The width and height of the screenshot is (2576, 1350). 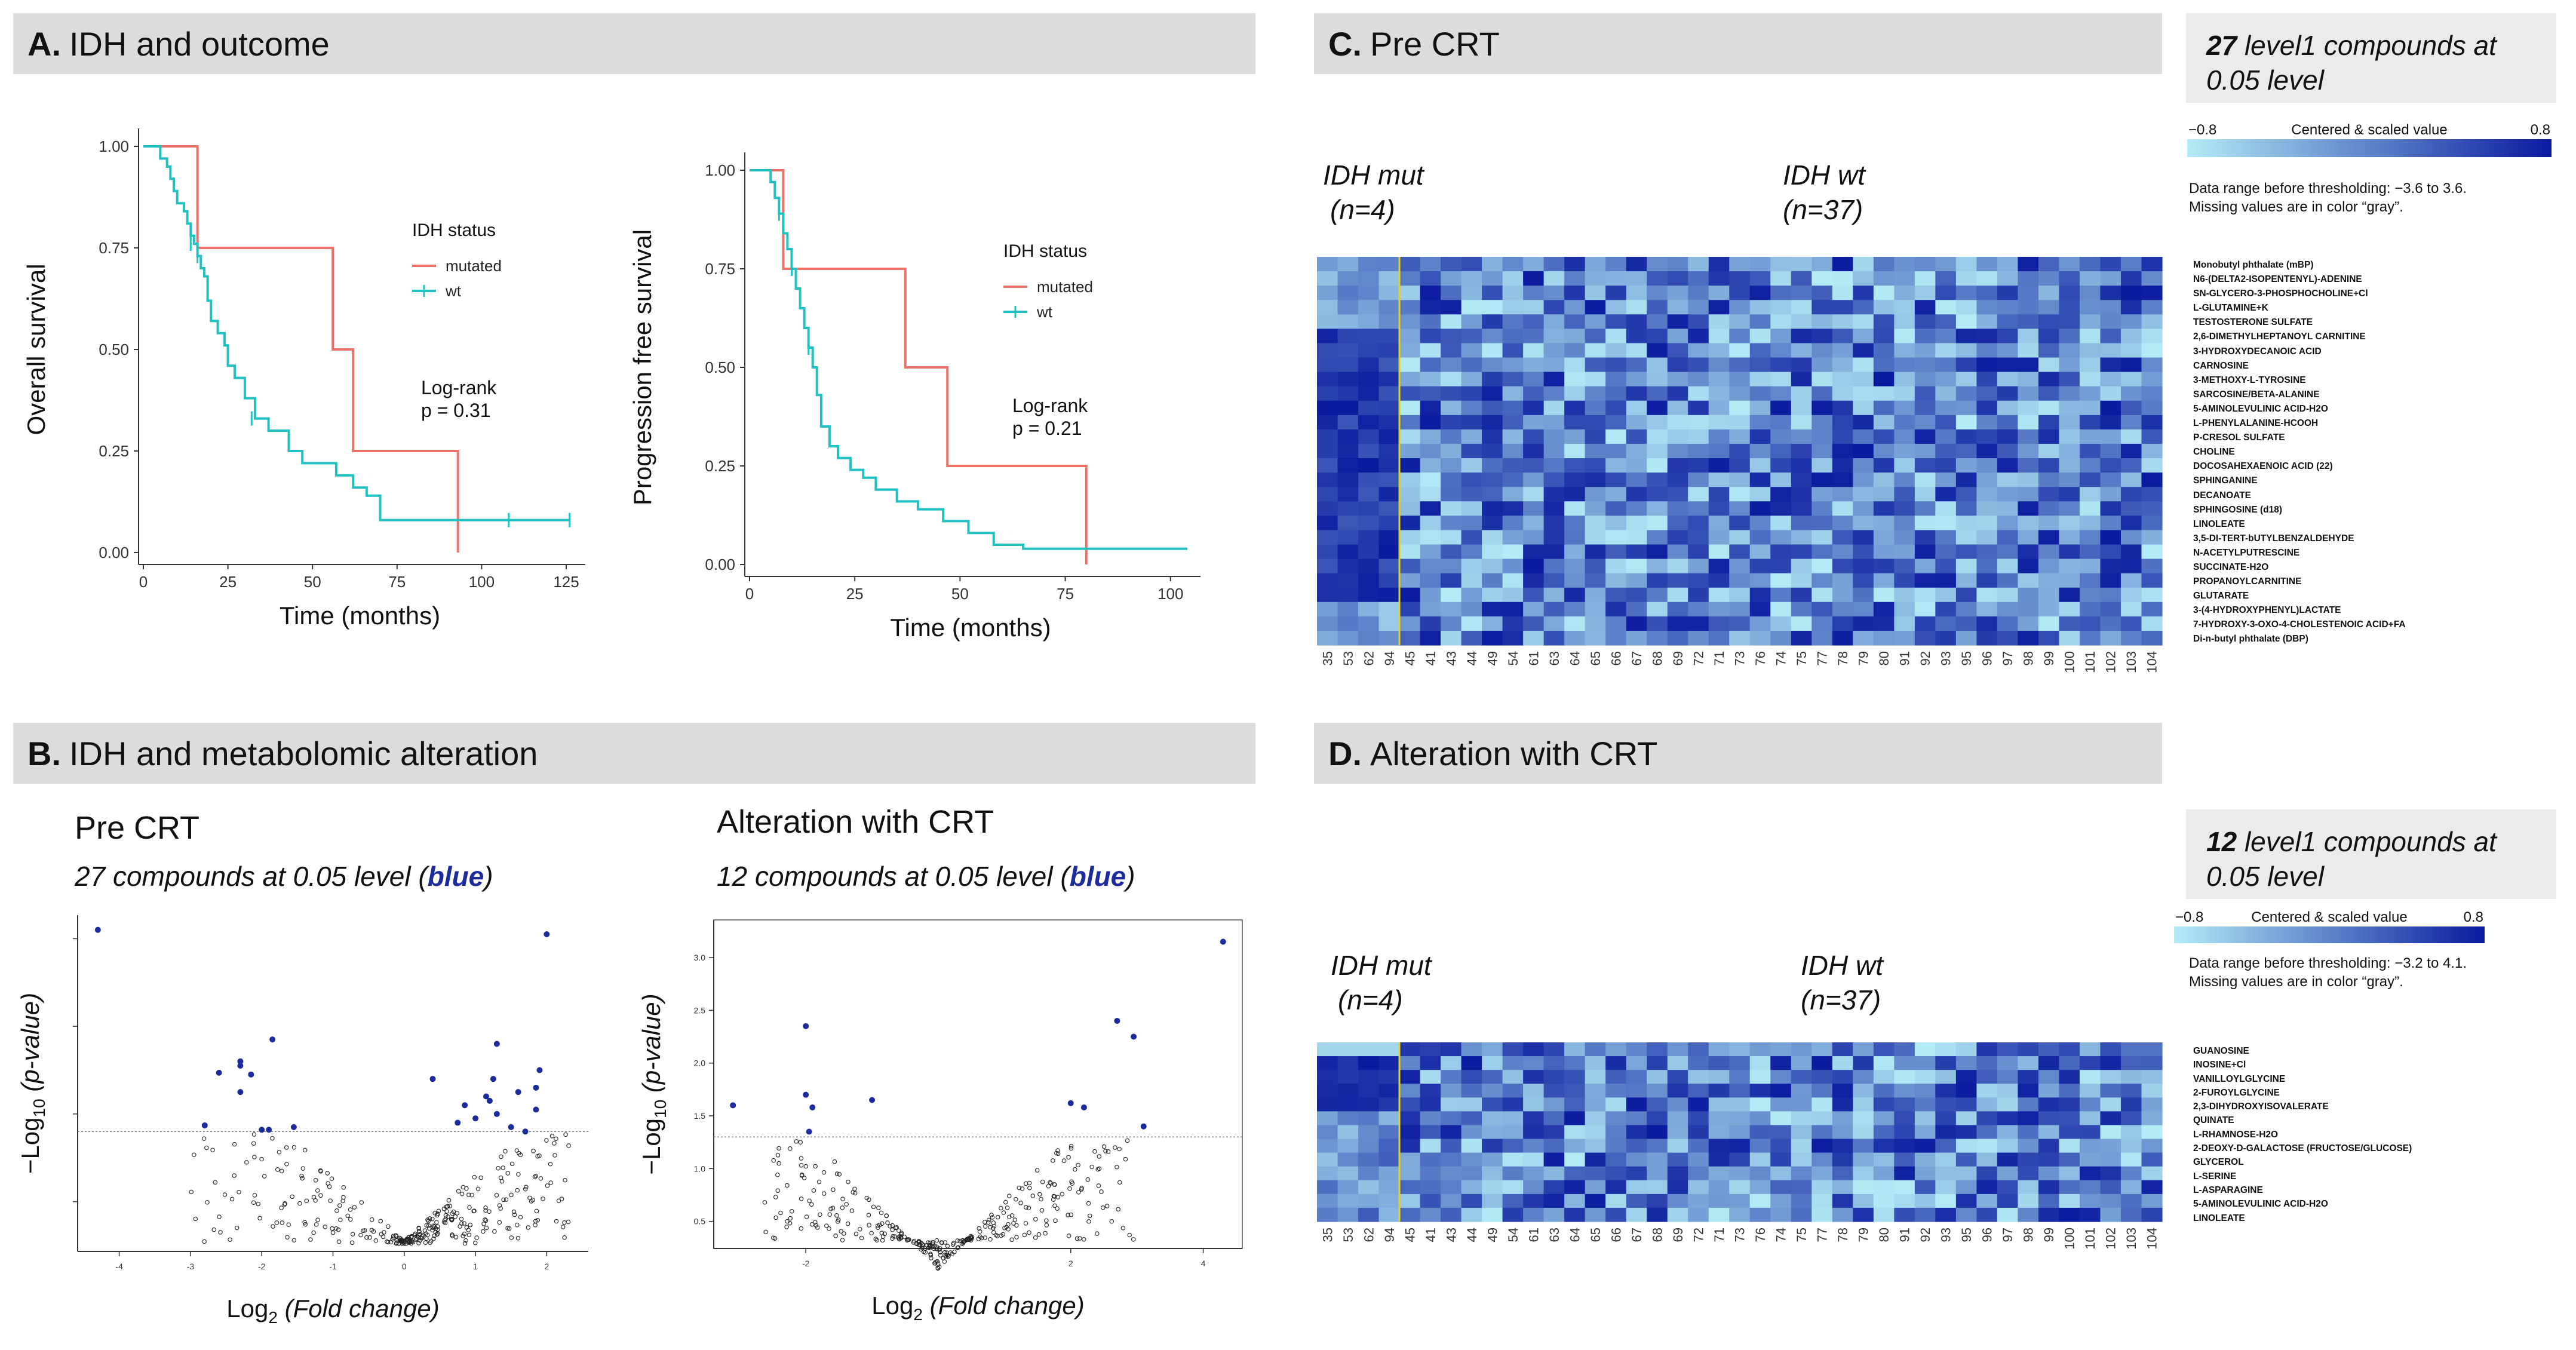 I want to click on compound-label: 3,5-DI-TERT-bUTYLBENZALDEHYDE, so click(x=2273, y=538).